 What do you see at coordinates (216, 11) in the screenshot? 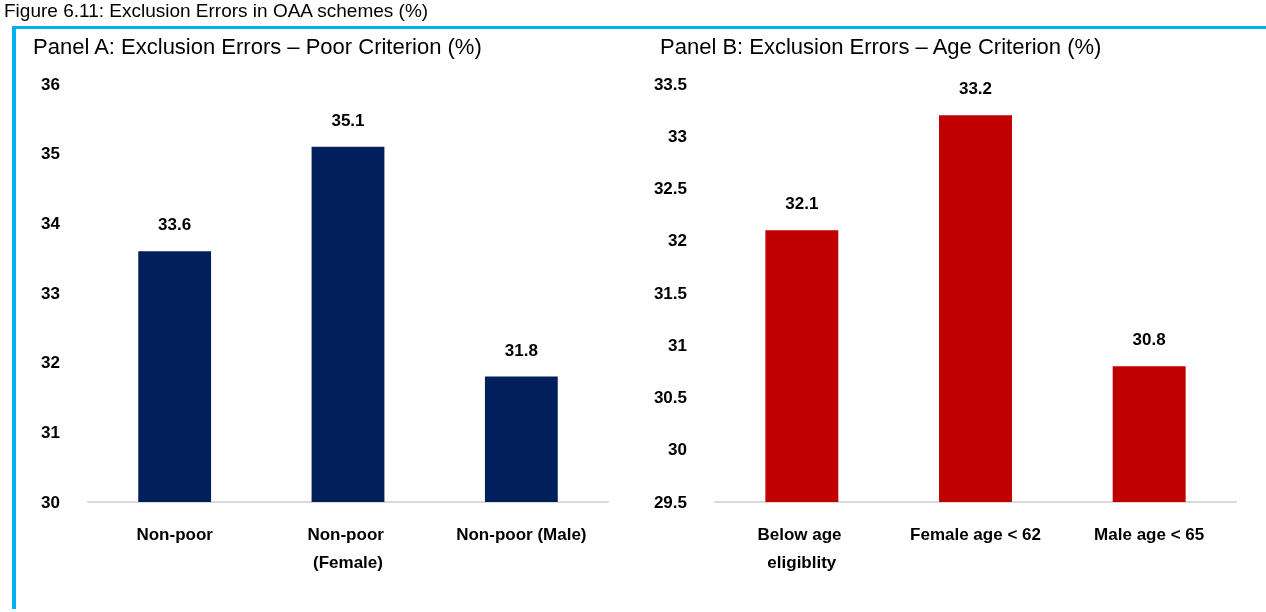
I see `caption: Figure 6.11: Exclusion Errors in OAA schemes (%)` at bounding box center [216, 11].